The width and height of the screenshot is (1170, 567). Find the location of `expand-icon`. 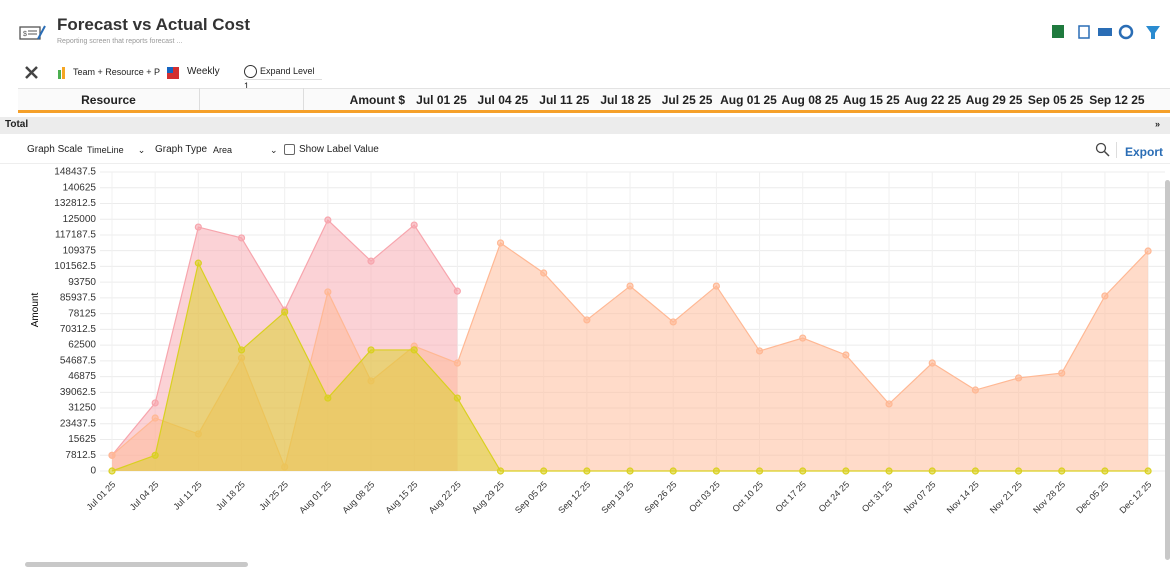

expand-icon is located at coordinates (250, 72).